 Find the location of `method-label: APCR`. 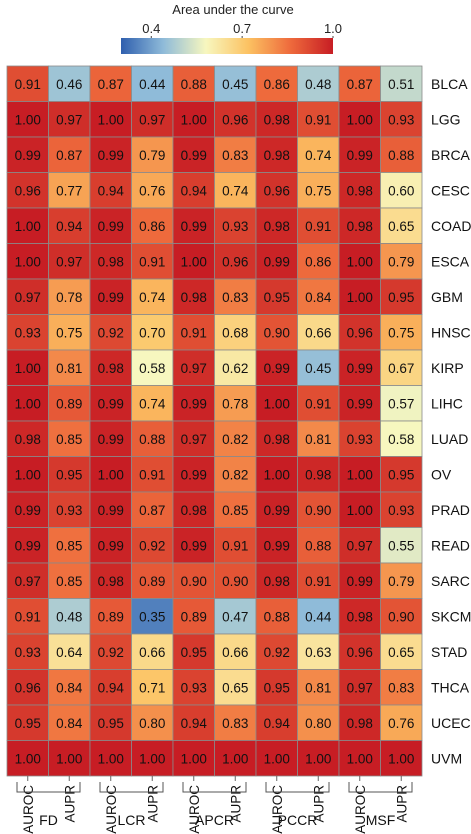

method-label: APCR is located at coordinates (214, 820).